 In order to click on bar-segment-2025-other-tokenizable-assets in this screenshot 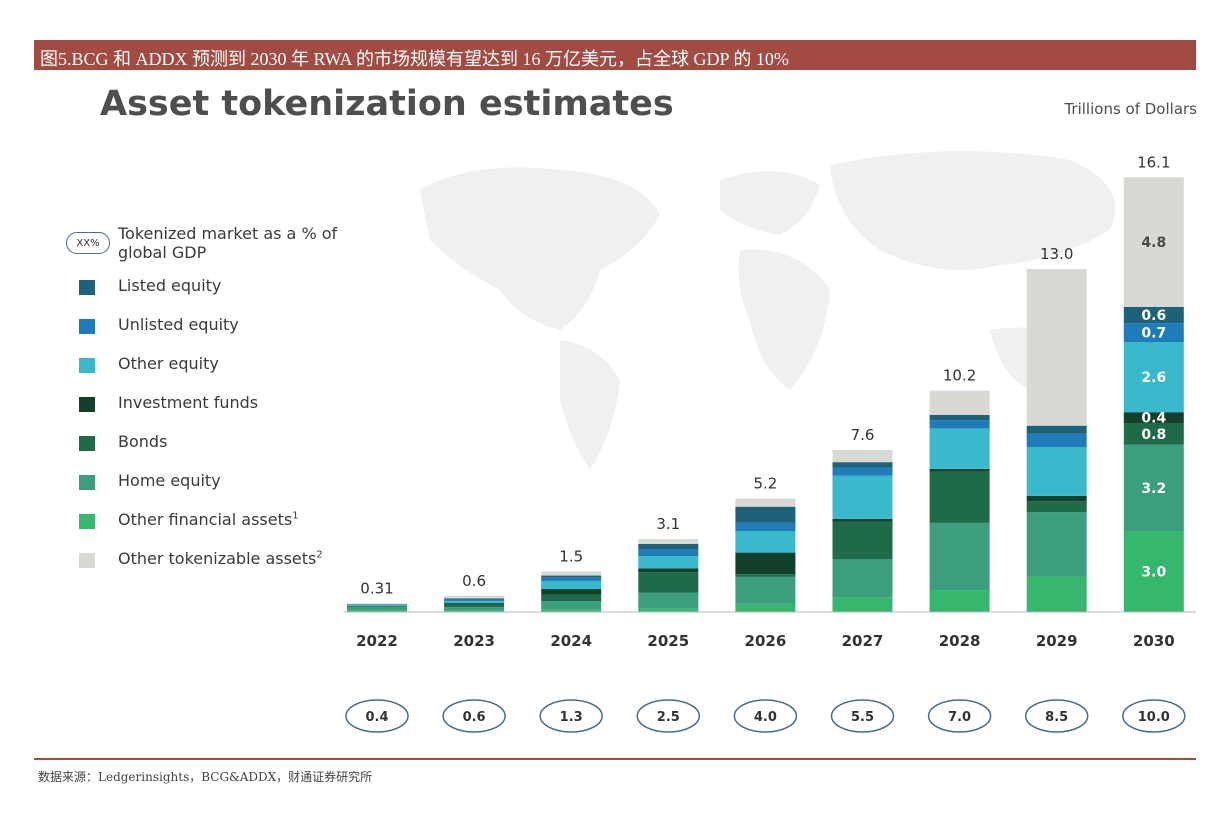, I will do `click(668, 541)`.